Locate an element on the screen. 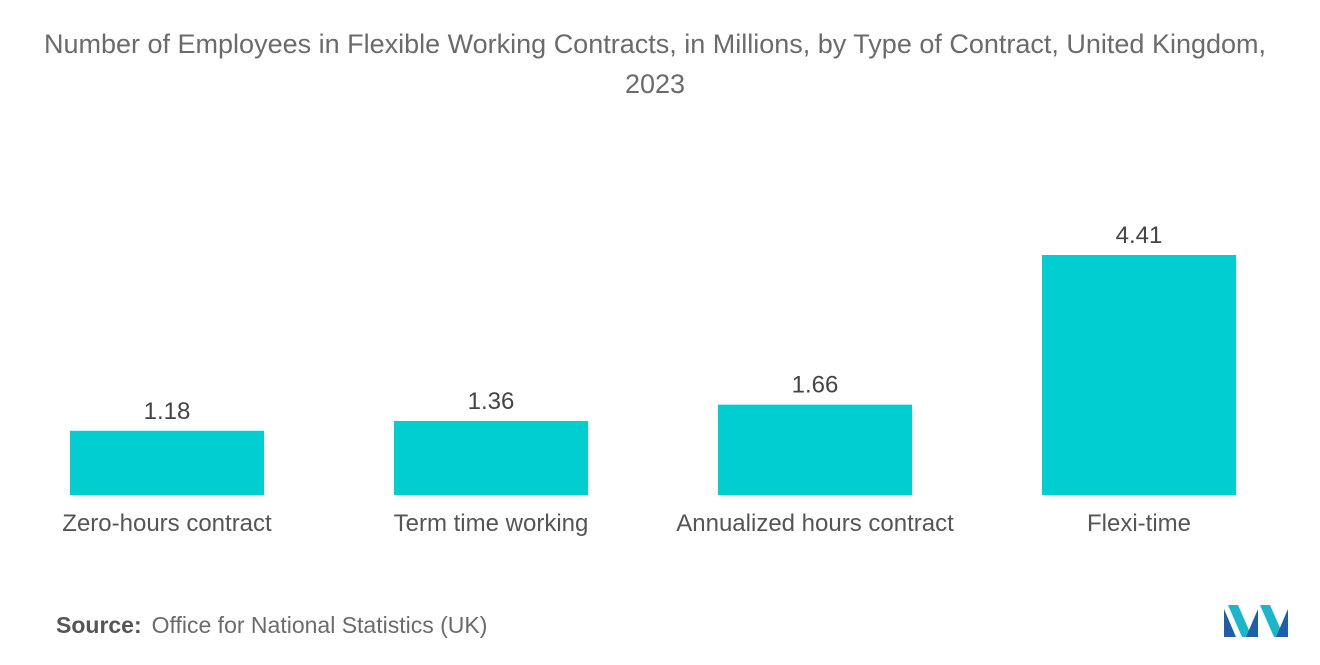  mordor-intelligence-logo-icon is located at coordinates (1256, 621).